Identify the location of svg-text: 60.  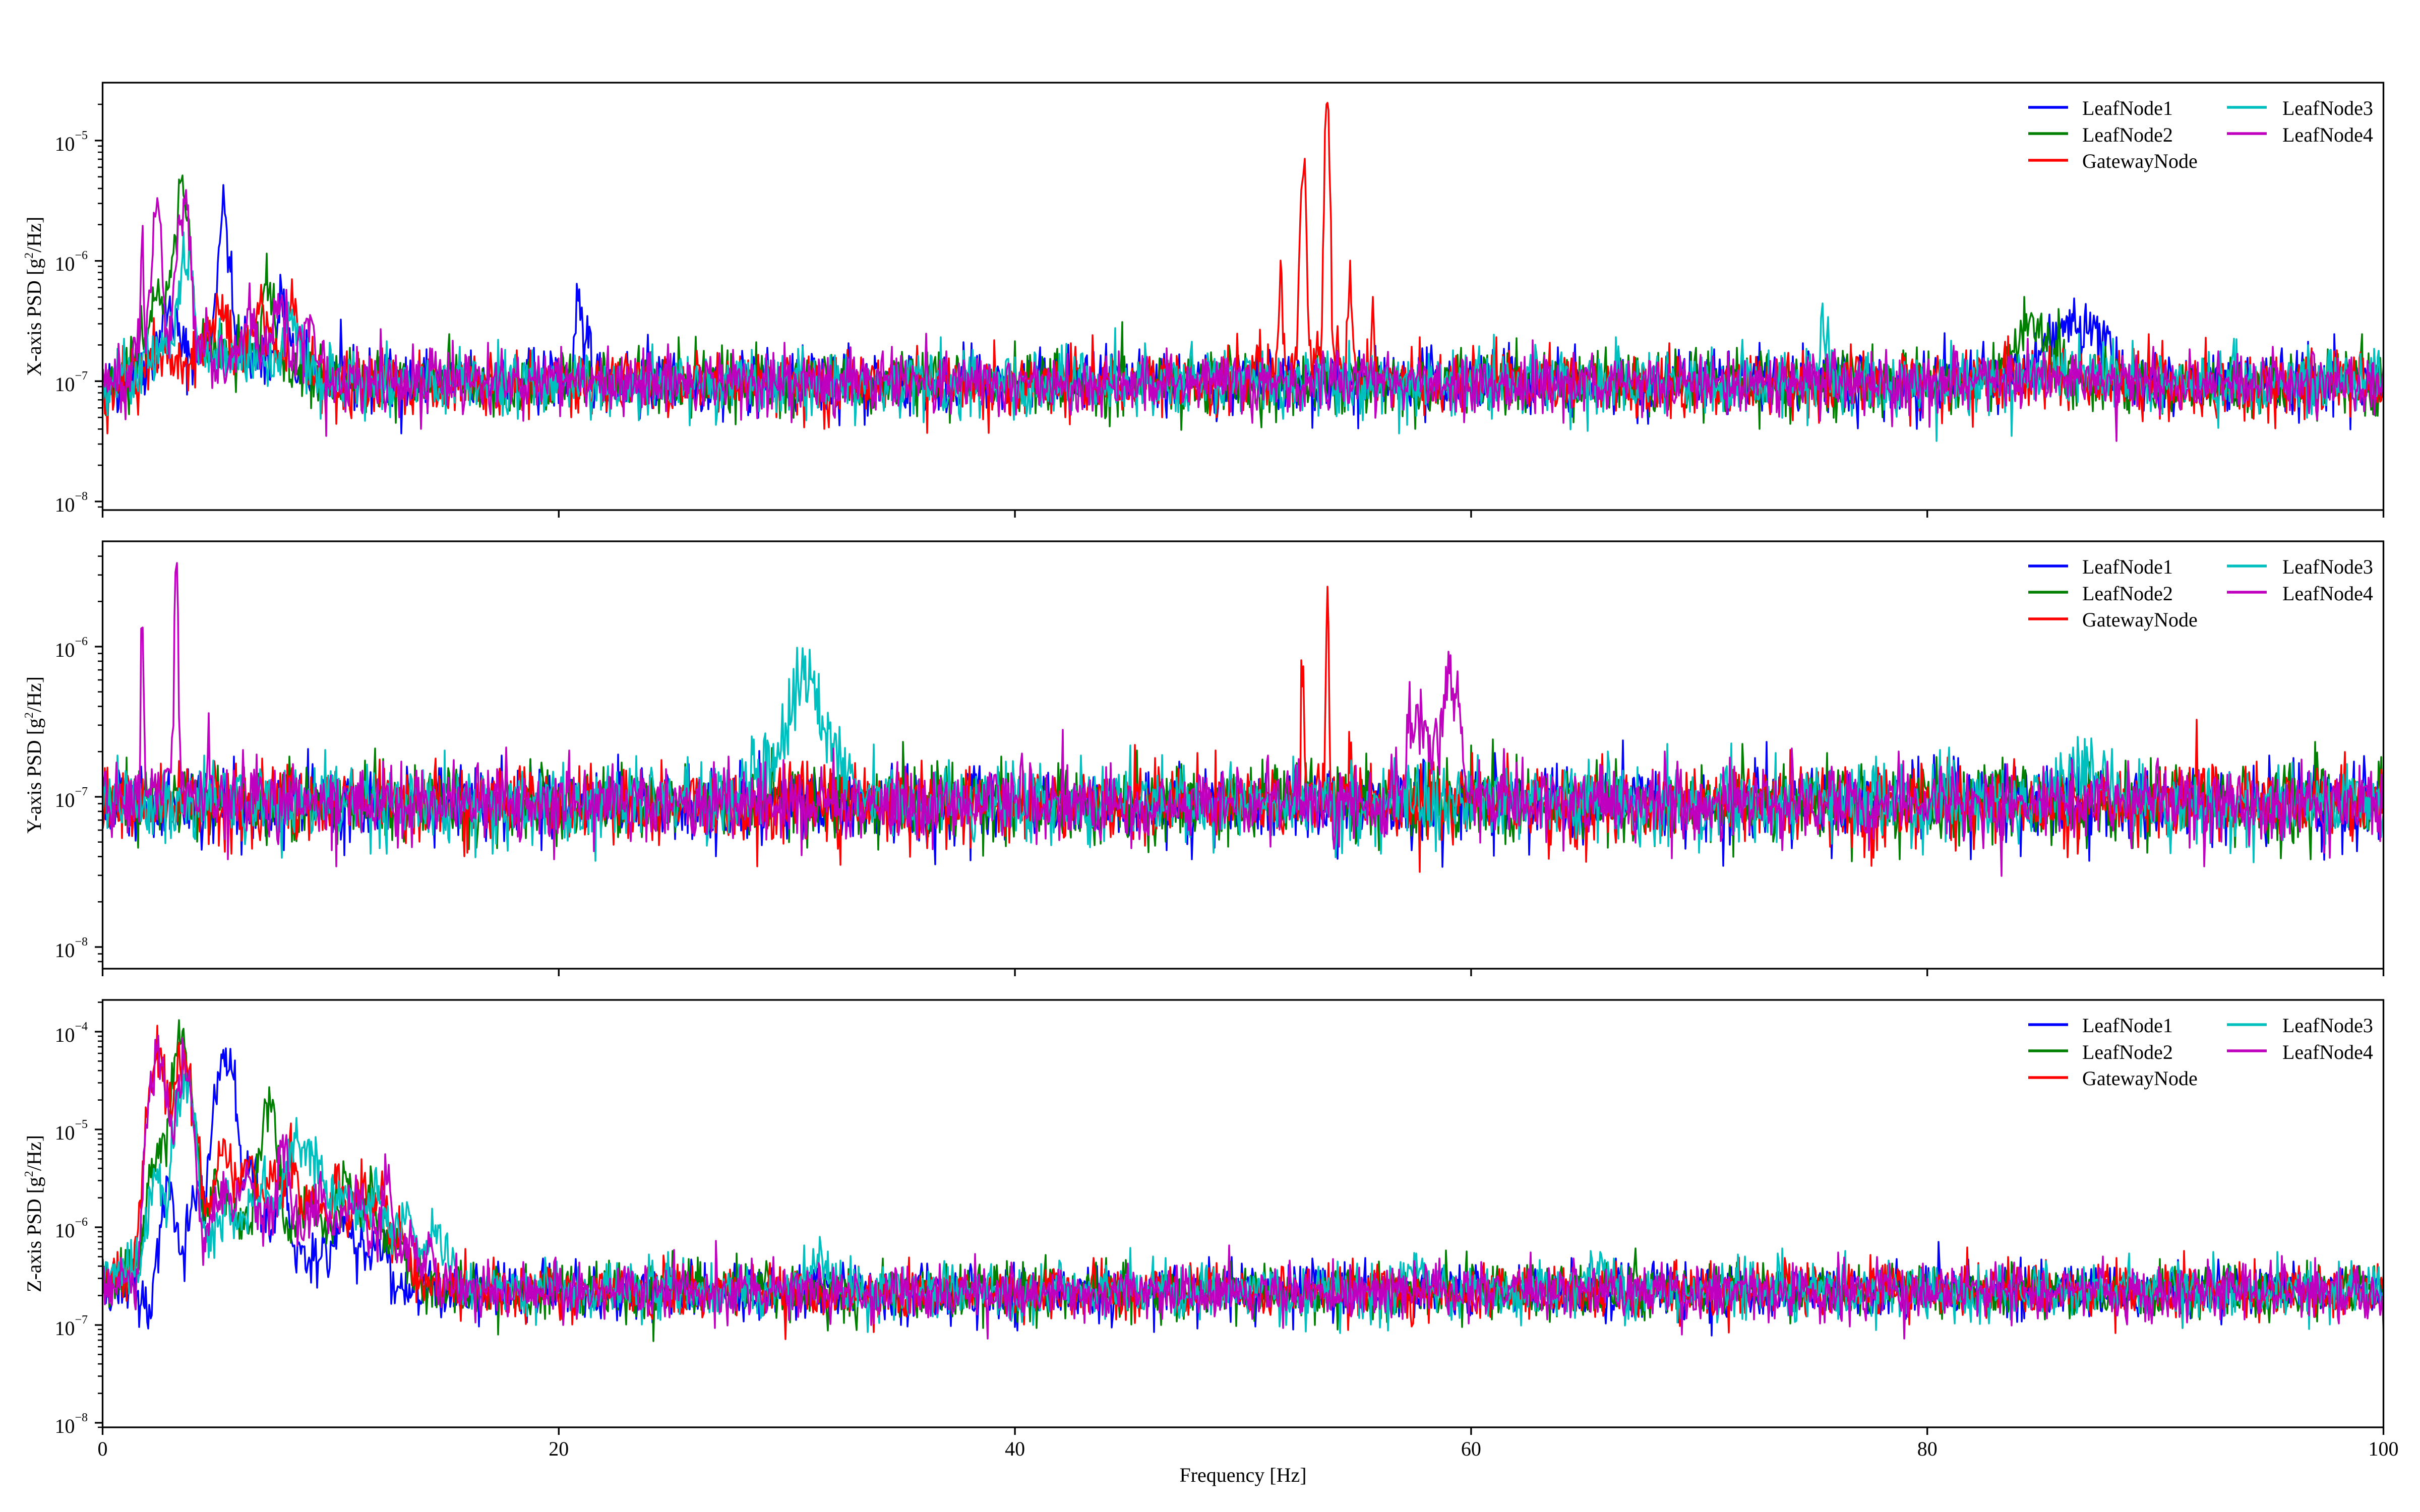
(1471, 1448).